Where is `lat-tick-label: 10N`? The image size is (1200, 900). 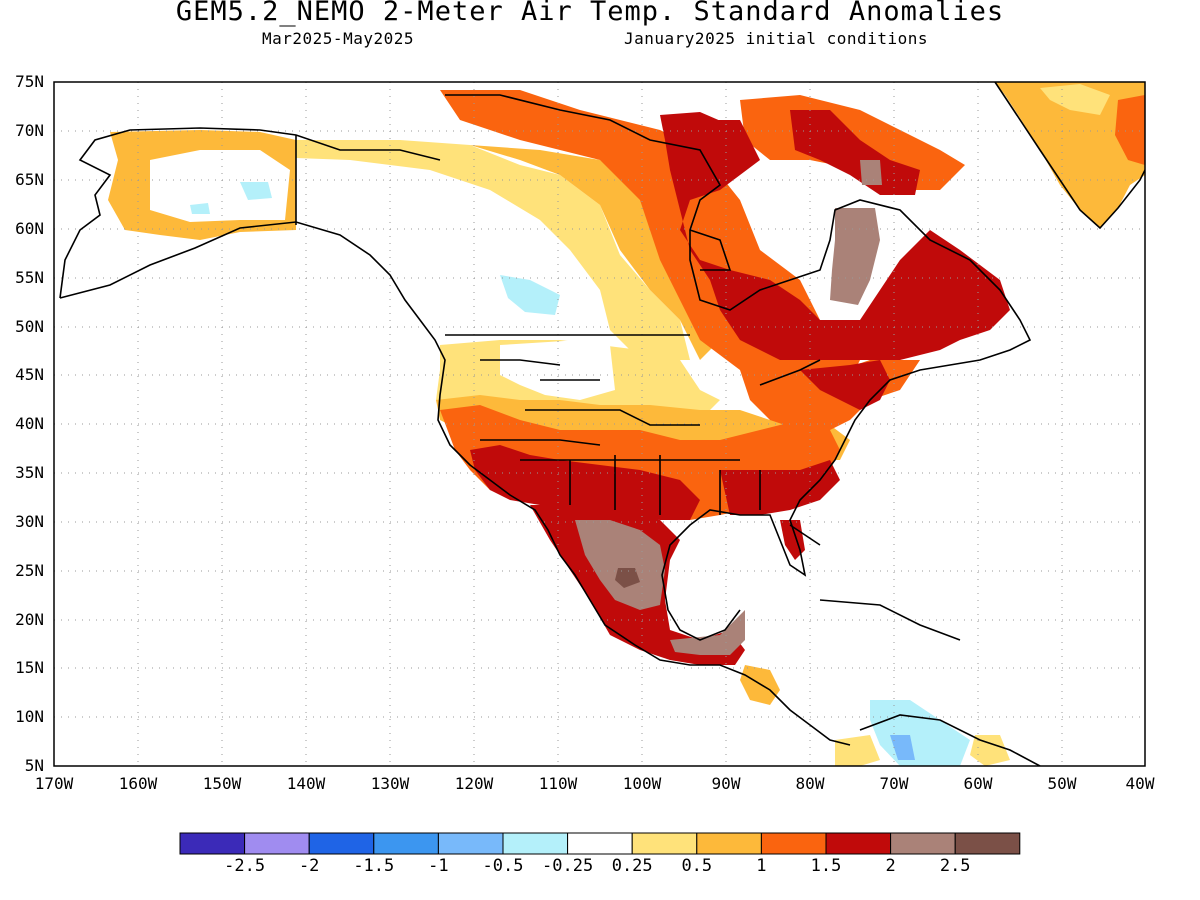 lat-tick-label: 10N is located at coordinates (29, 716).